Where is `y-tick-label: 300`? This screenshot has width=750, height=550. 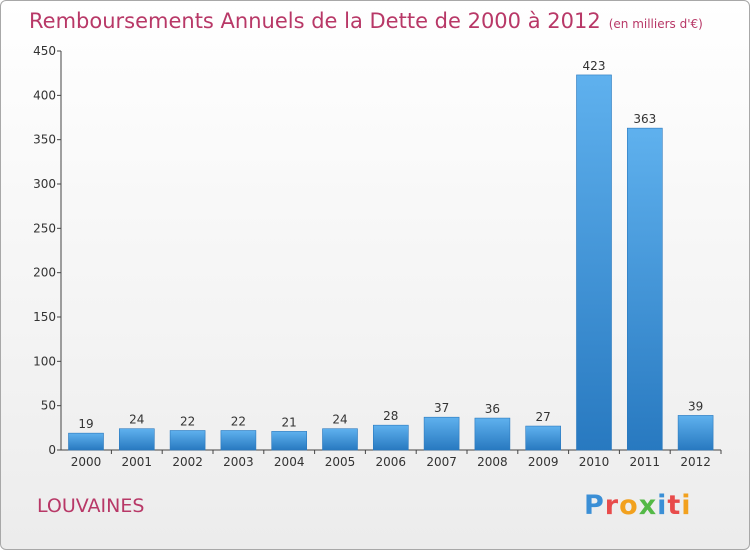
y-tick-label: 300 is located at coordinates (44, 184).